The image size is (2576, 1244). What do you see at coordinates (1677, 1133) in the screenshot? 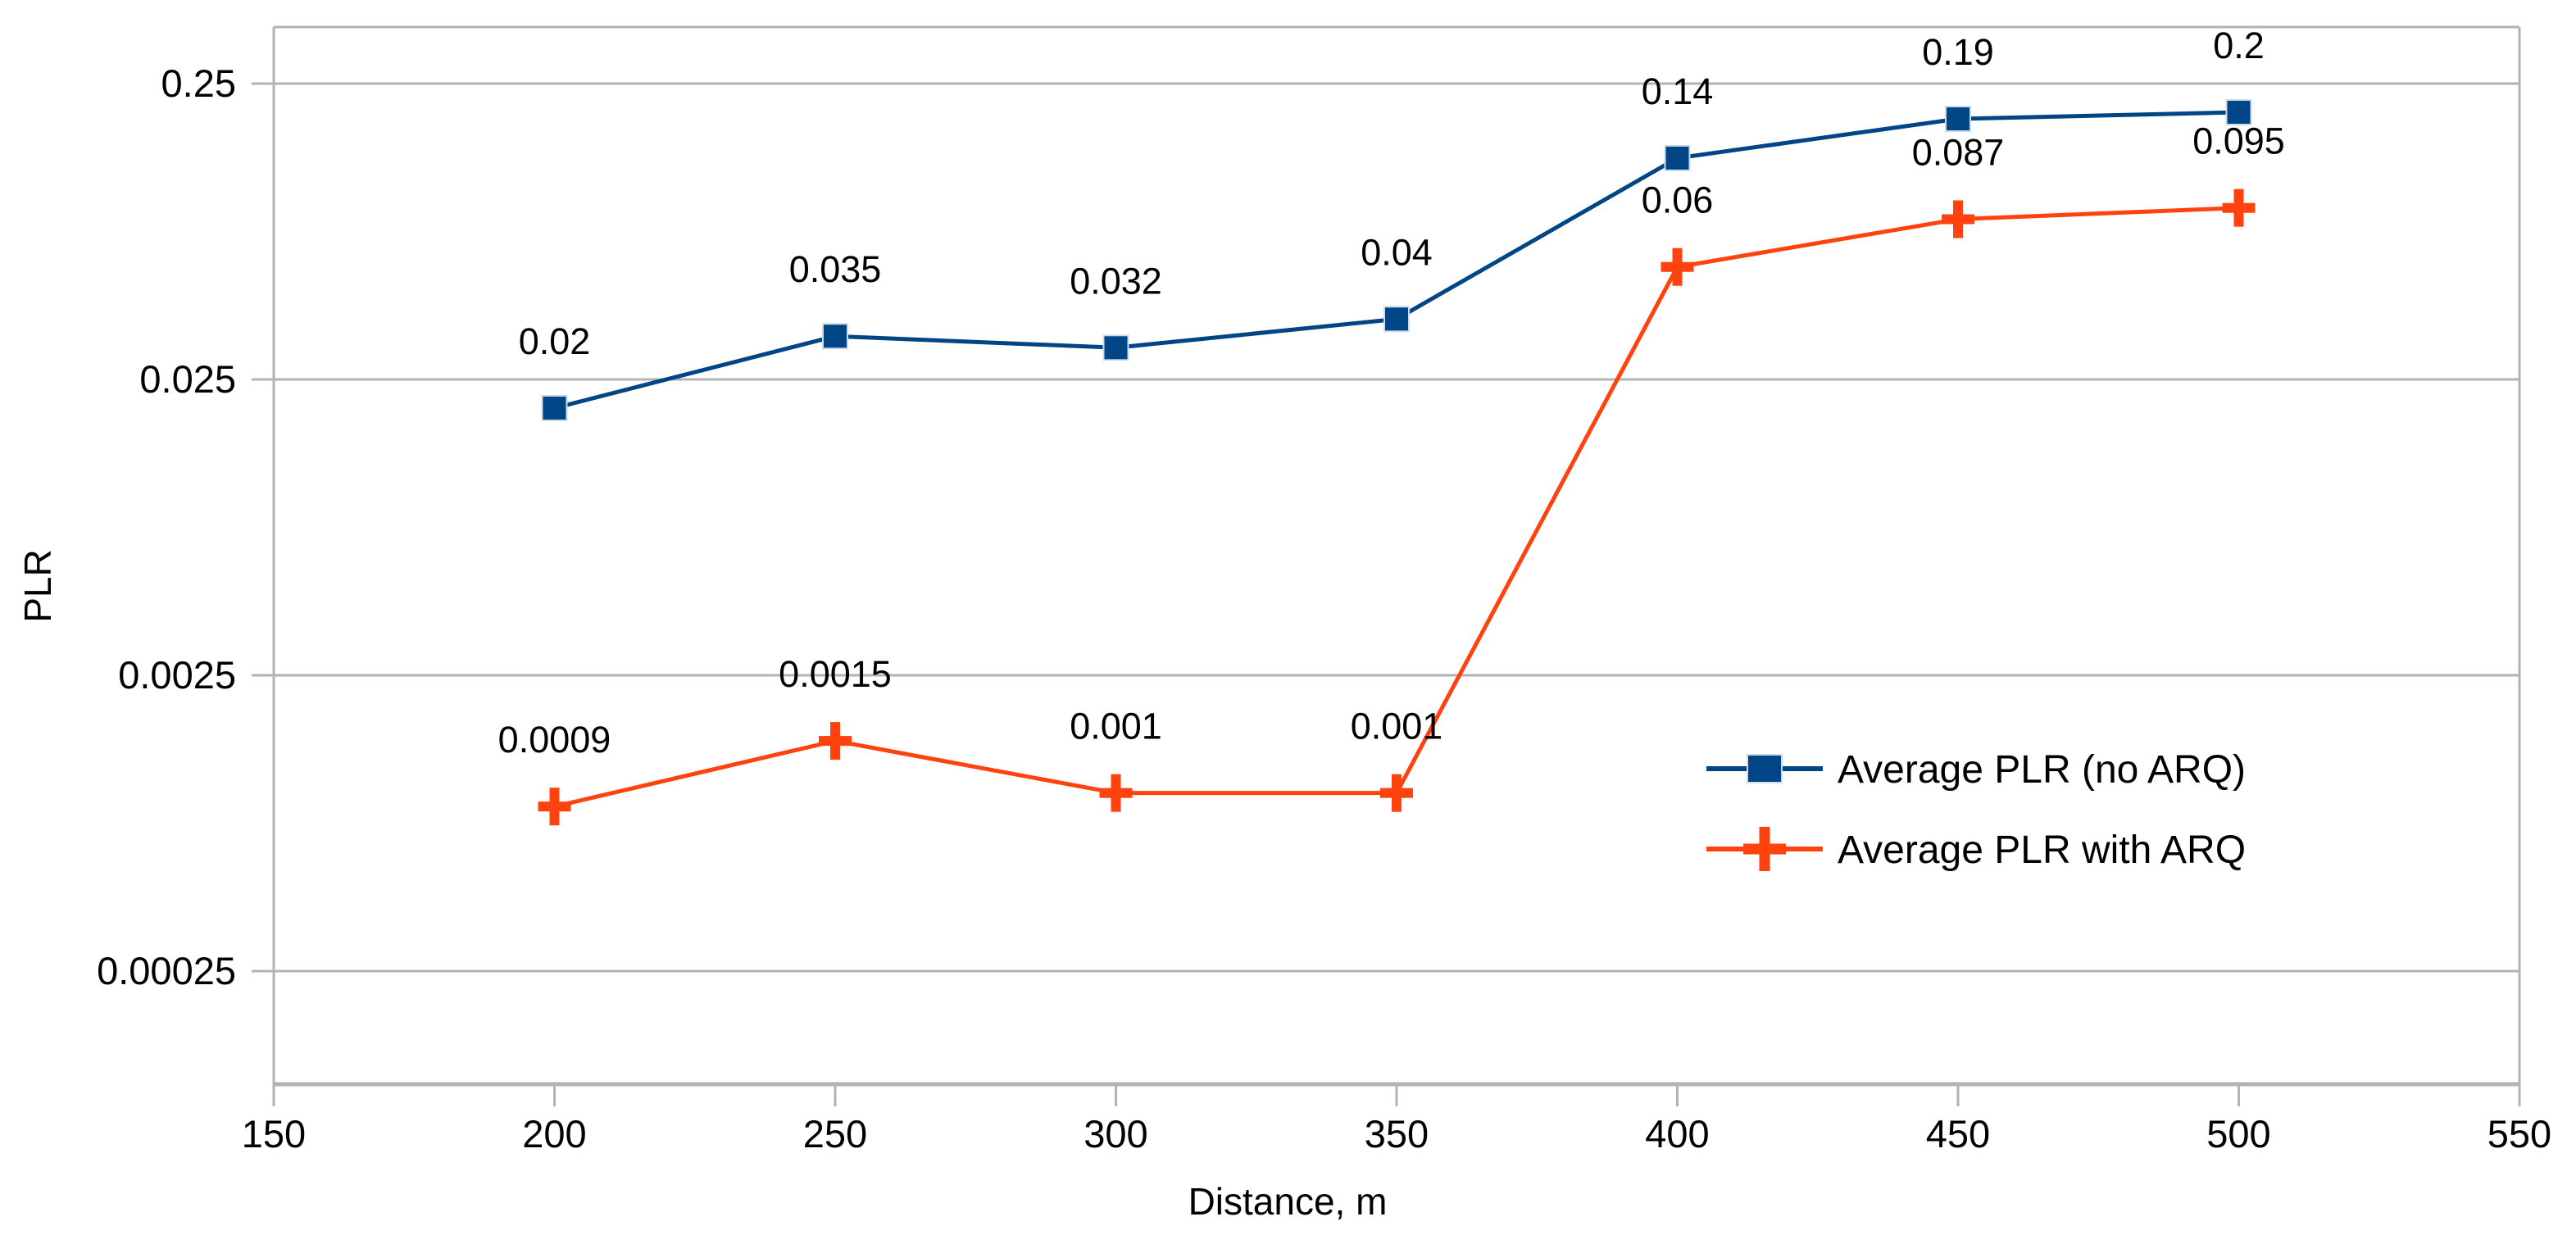
I see `x-tick-label: 400` at bounding box center [1677, 1133].